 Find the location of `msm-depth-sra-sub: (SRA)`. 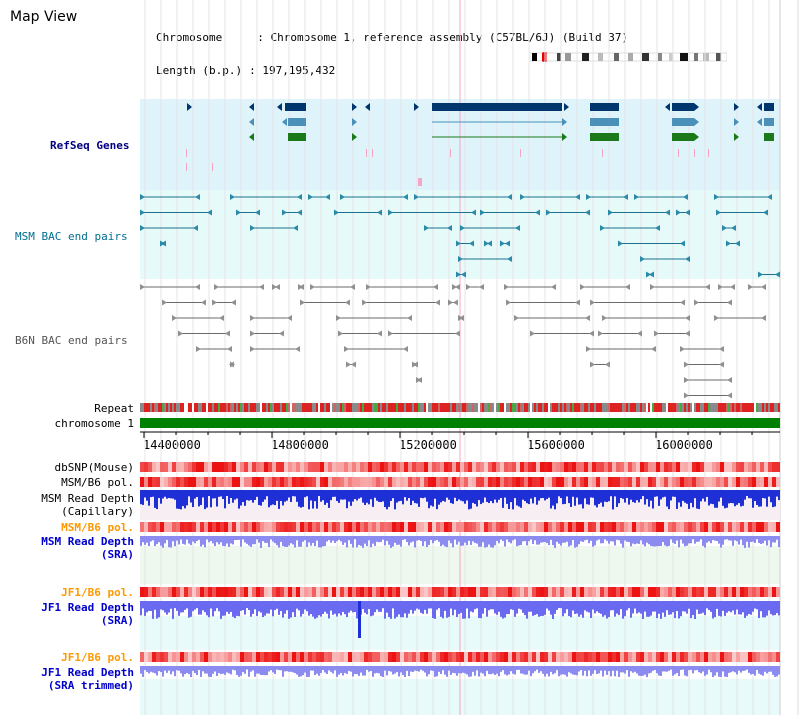

msm-depth-sra-sub: (SRA) is located at coordinates (117, 554).